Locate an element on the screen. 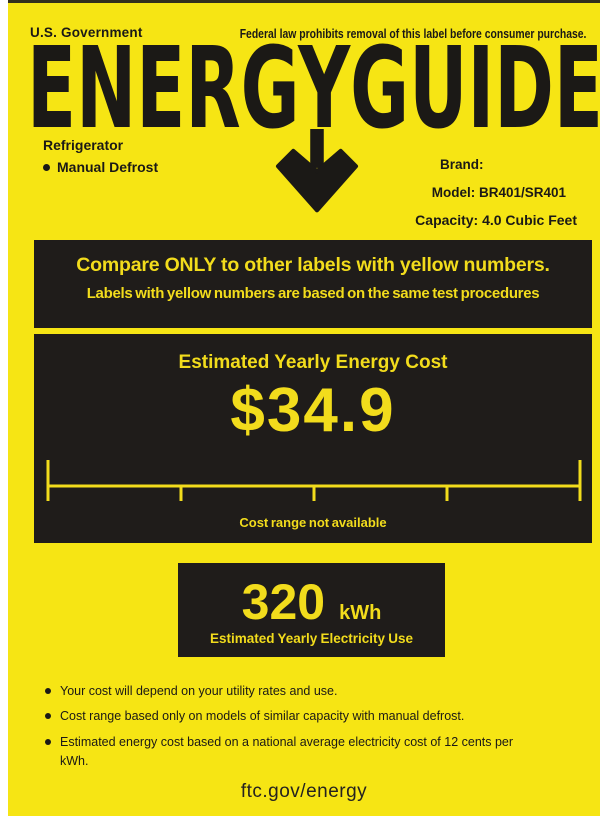  brand-label: Brand: is located at coordinates (462, 164).